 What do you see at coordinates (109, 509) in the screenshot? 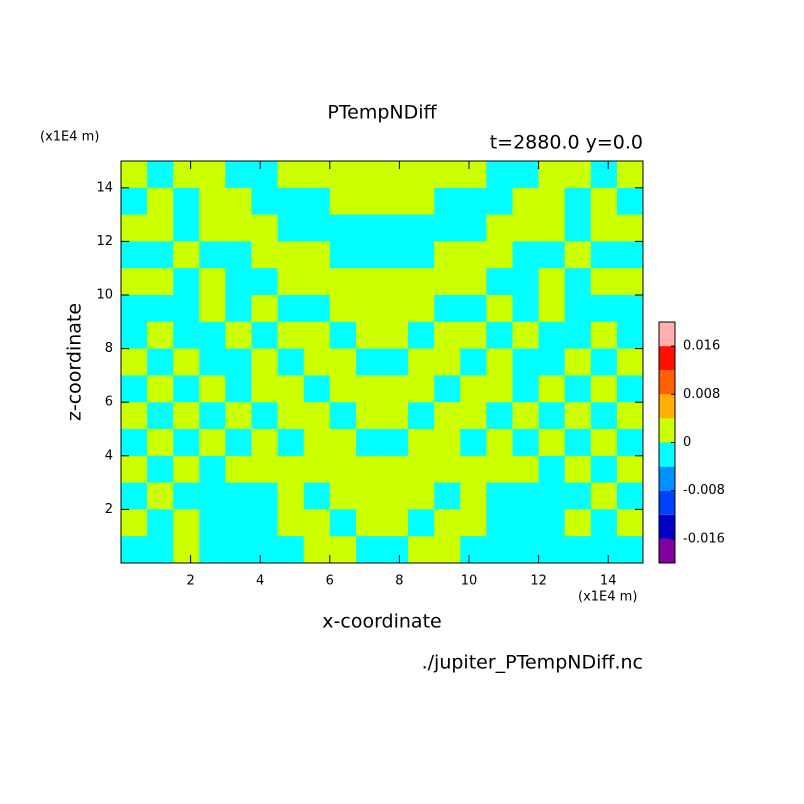
I see `y-tick-label: 2` at bounding box center [109, 509].